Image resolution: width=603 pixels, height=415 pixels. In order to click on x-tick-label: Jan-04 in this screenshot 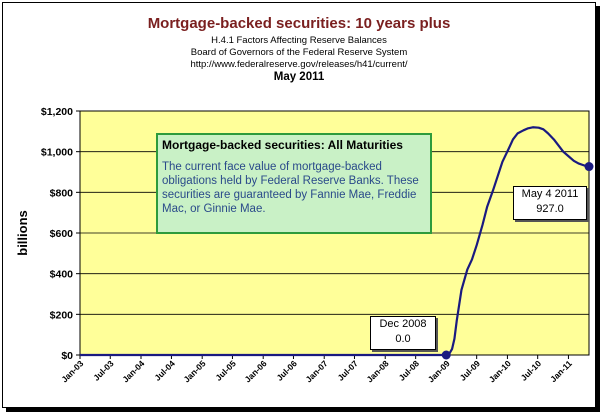, I will do `click(133, 371)`.